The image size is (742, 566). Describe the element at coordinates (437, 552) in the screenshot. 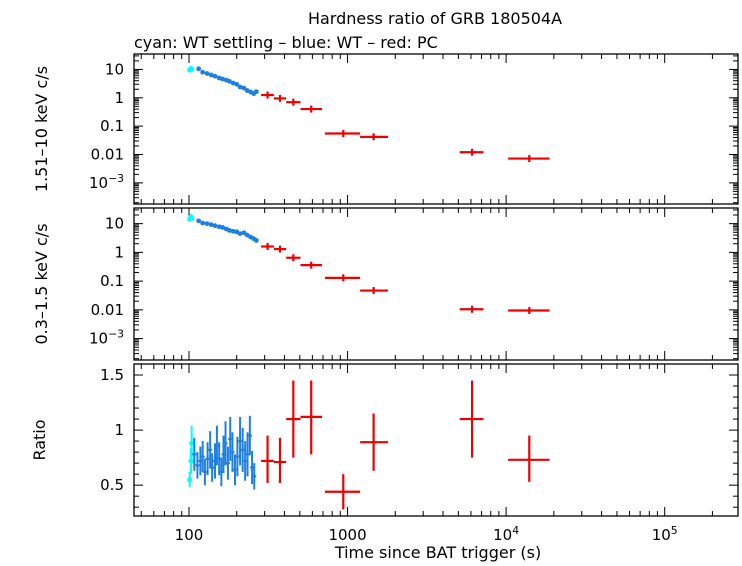

I see `x-axis-label: Time since BAT trigger (s)` at that location.